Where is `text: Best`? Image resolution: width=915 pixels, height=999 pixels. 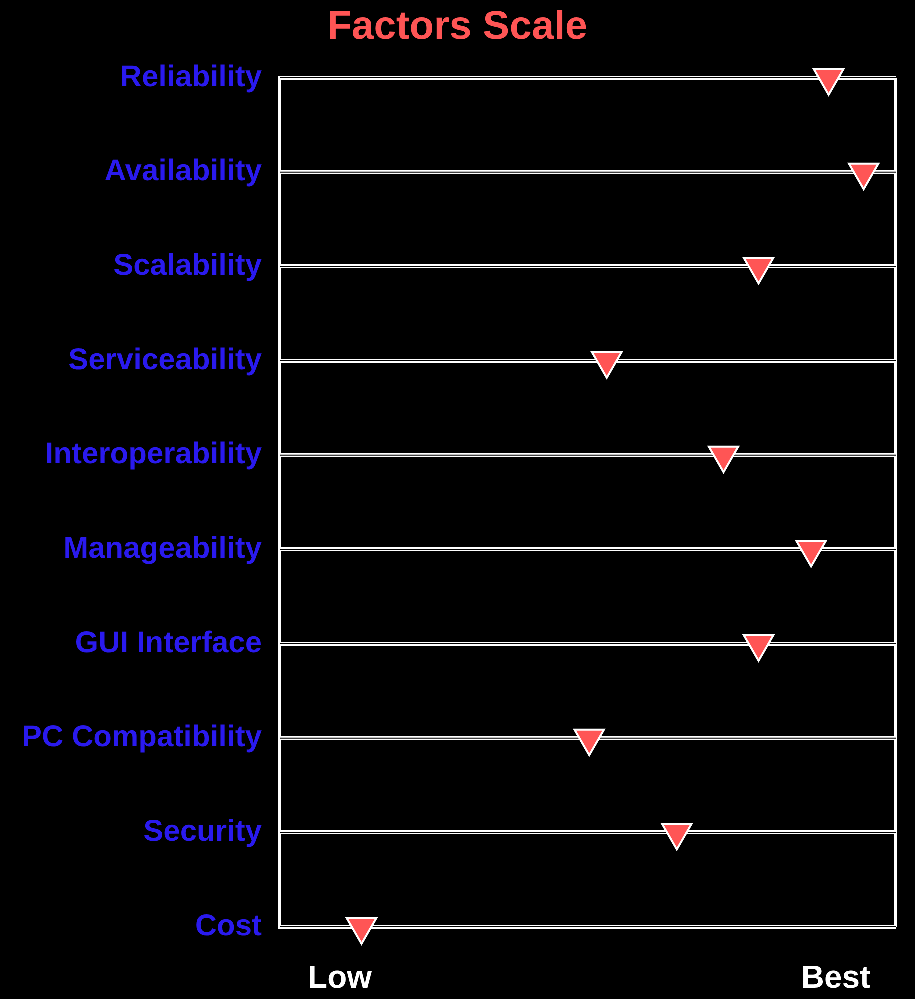
text: Best is located at coordinates (836, 976).